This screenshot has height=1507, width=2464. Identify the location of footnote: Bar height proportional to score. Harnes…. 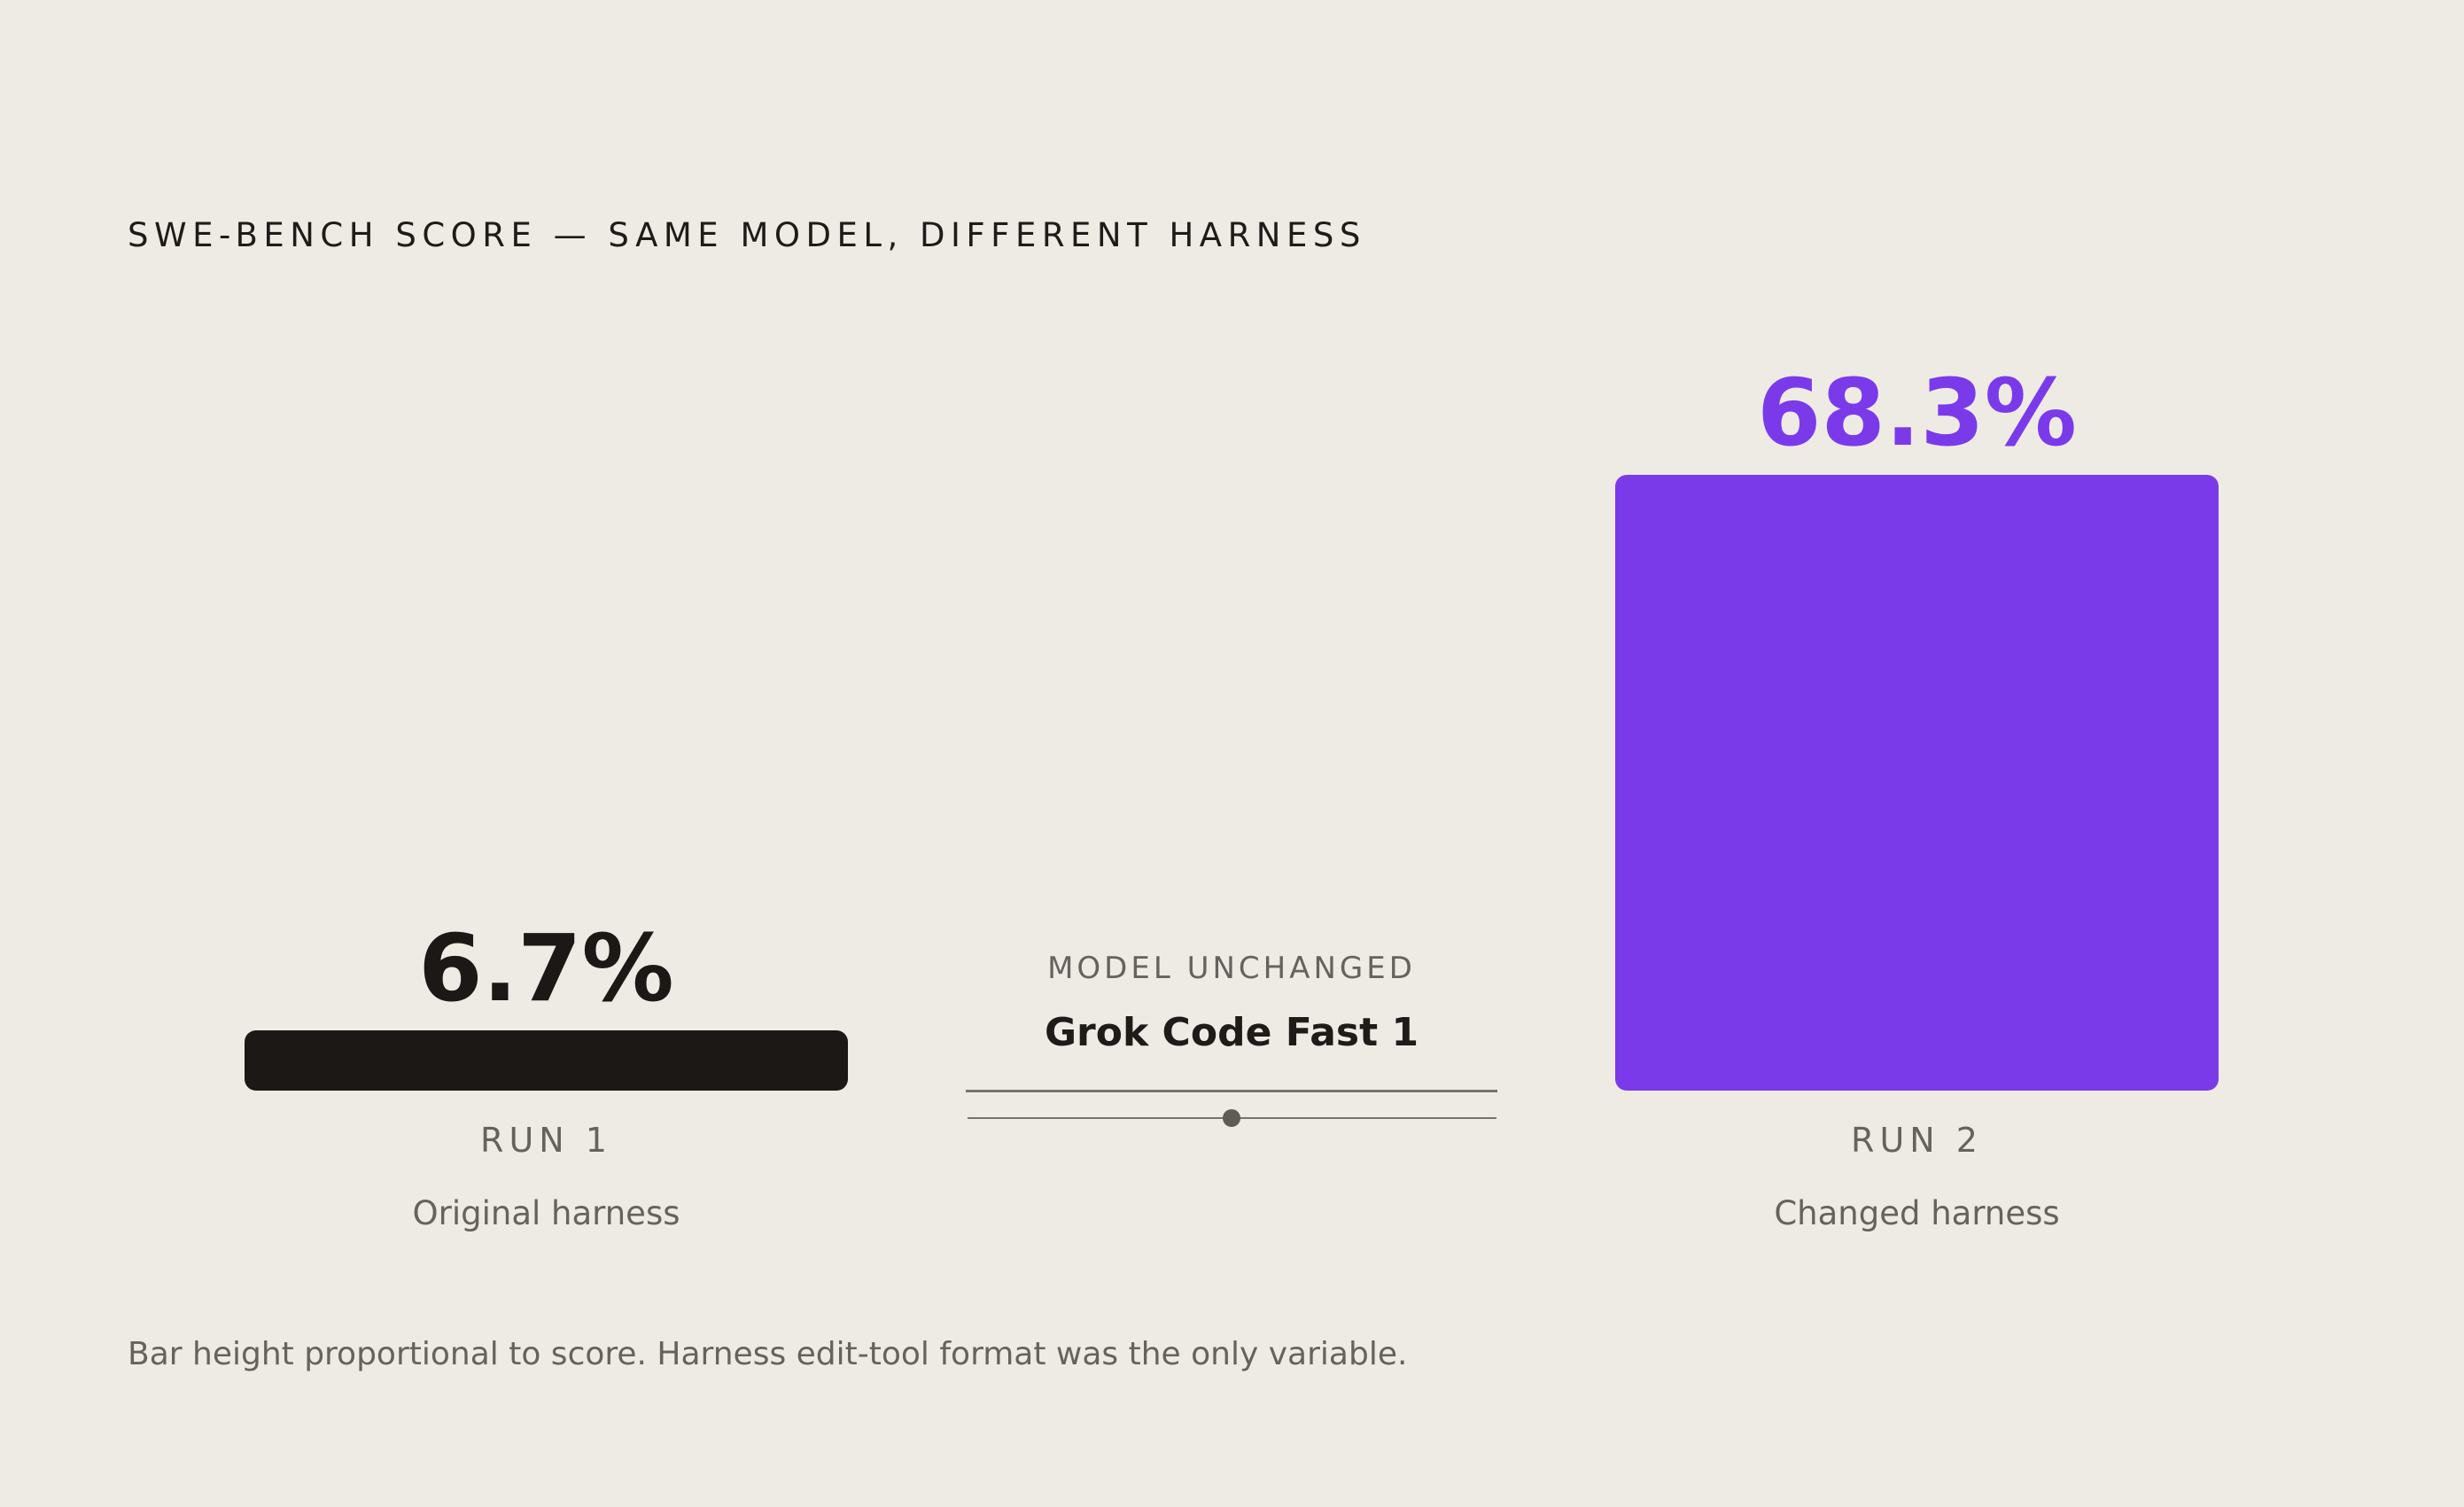
(768, 1354).